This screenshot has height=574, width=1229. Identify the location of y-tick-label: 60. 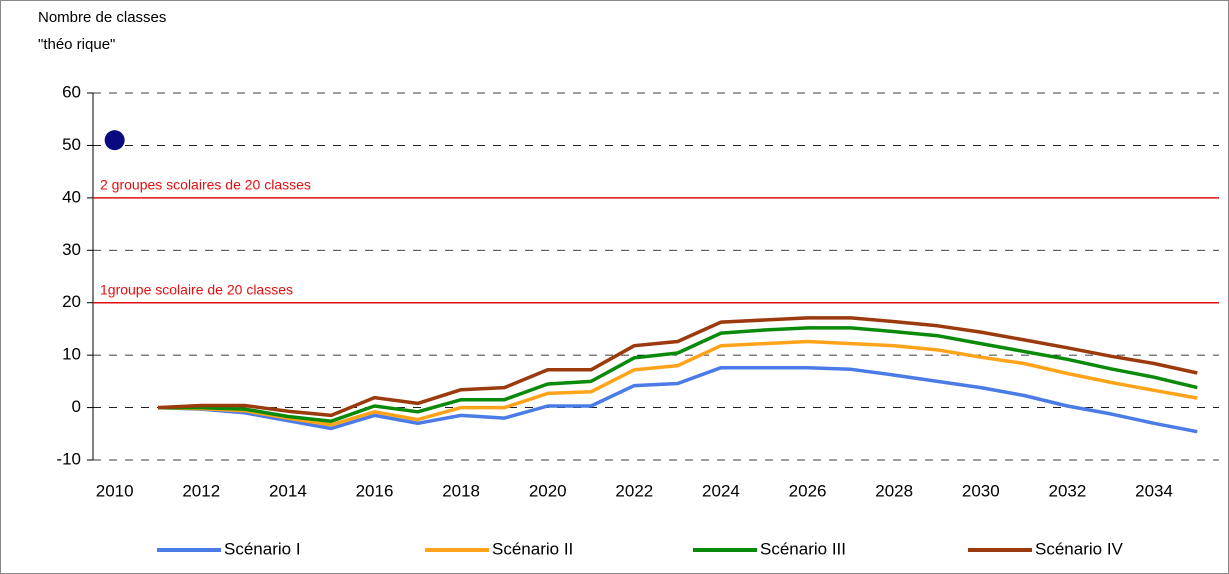
(71, 91).